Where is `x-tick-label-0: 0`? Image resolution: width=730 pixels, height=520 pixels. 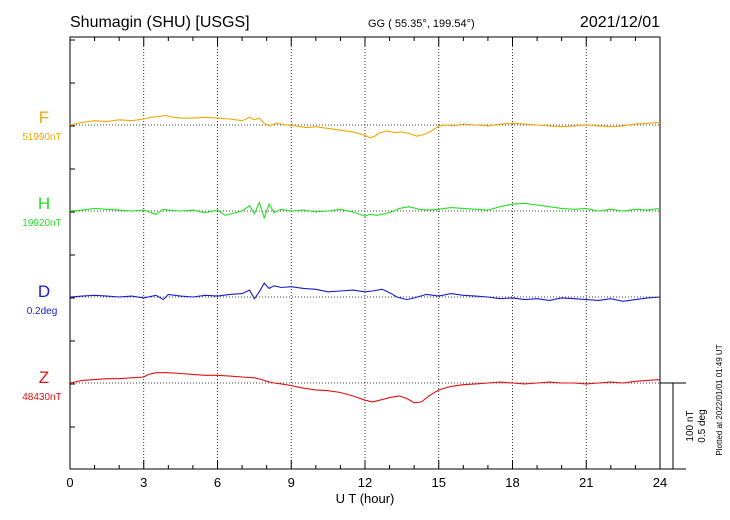 x-tick-label-0: 0 is located at coordinates (69, 482).